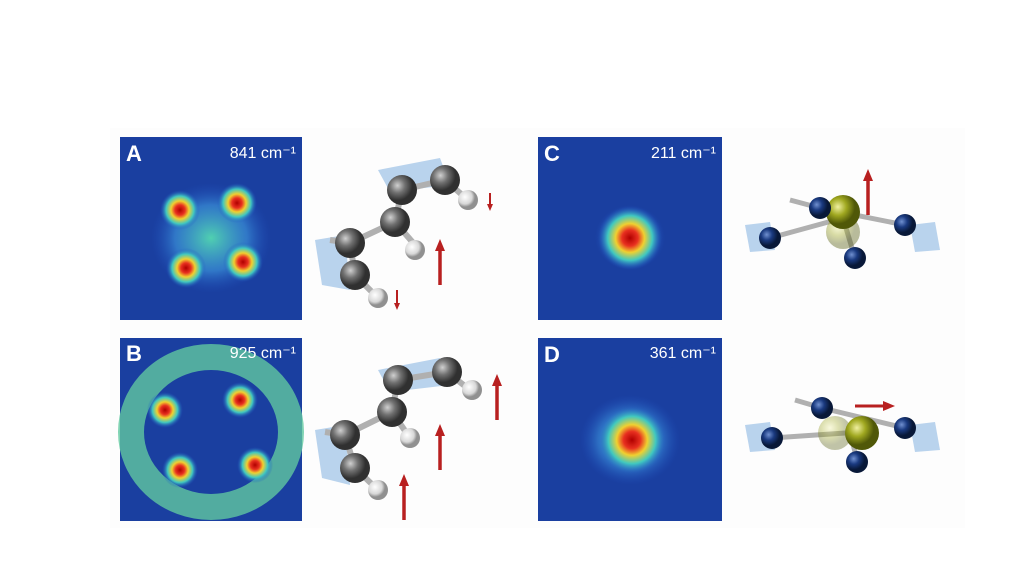  Describe the element at coordinates (630, 228) in the screenshot. I see `heatmap-c: C 211 cm⁻¹` at that location.